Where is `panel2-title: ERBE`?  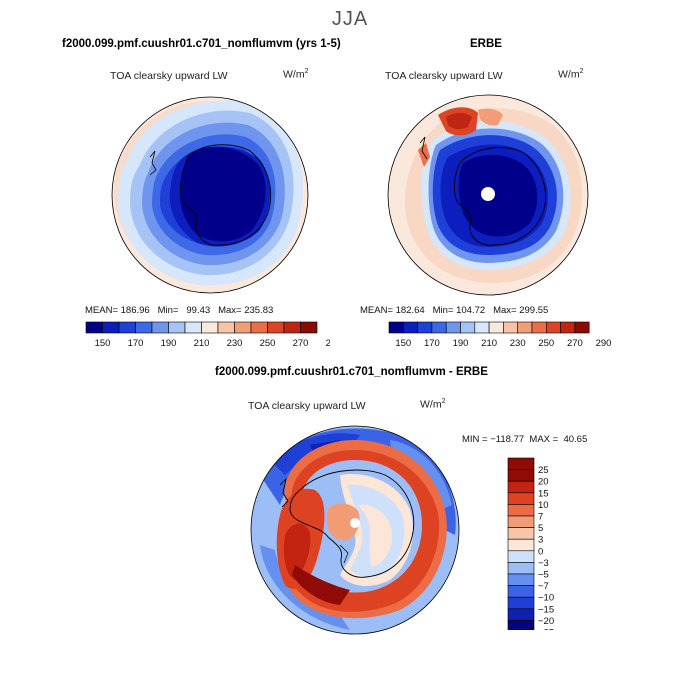
panel2-title: ERBE is located at coordinates (486, 44).